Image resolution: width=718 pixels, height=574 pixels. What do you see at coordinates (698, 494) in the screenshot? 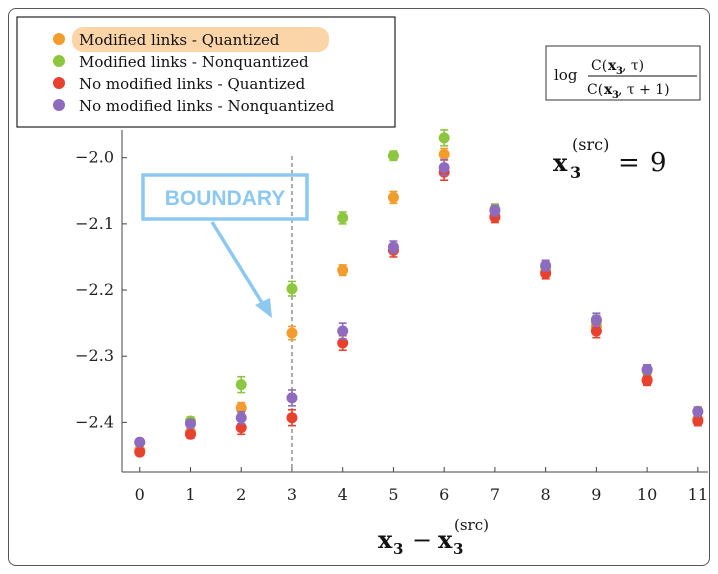
I see `x-tick-label: 11` at bounding box center [698, 494].